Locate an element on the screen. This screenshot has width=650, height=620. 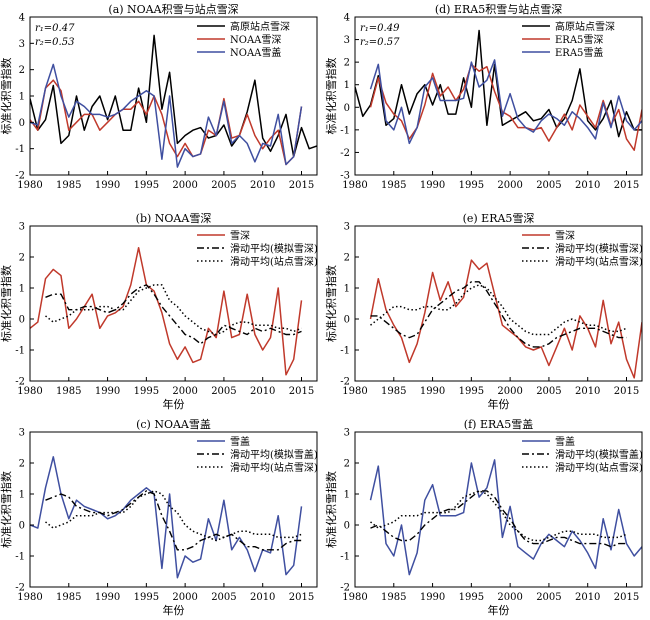
stat-label: r₁=0.47 is located at coordinates (55, 28).